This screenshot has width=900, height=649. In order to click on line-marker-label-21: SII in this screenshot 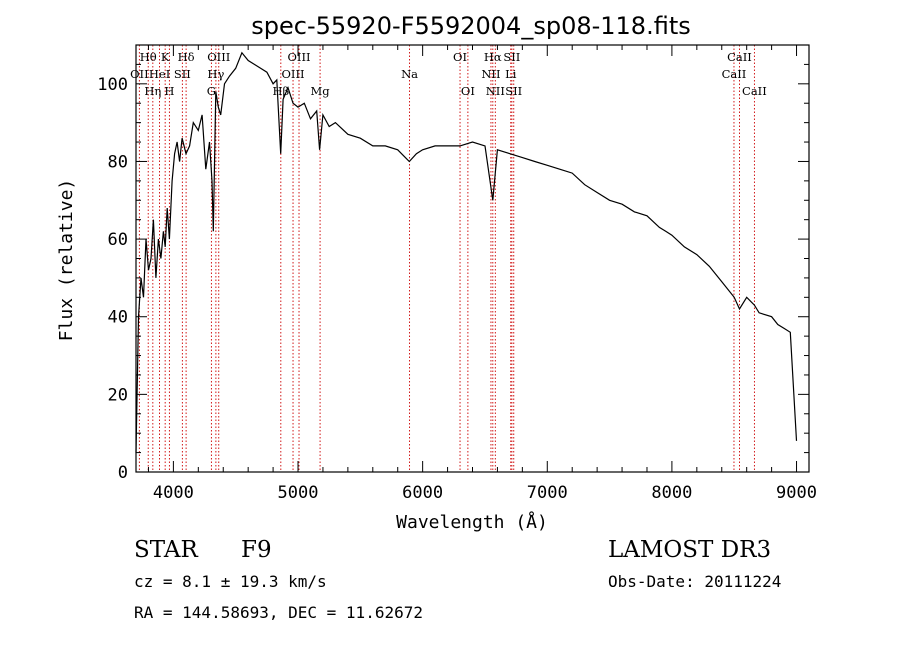, I will do `click(511, 57)`.